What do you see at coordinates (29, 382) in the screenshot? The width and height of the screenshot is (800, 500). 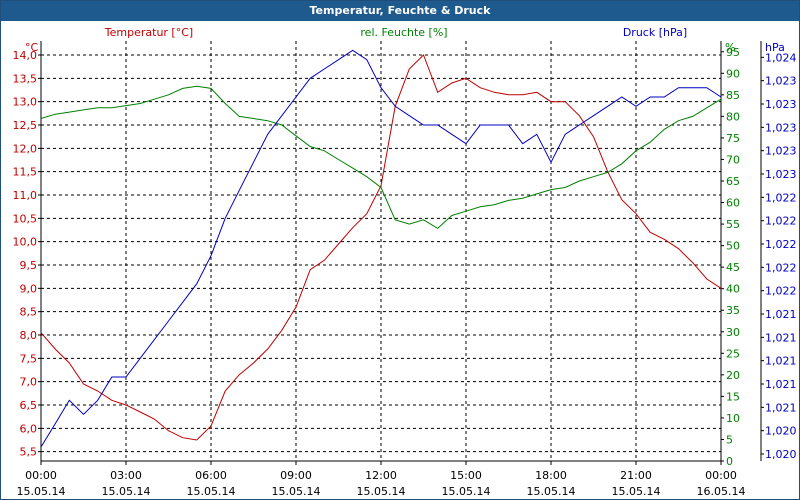 I see `y-tick-label-temperature: 7,0` at bounding box center [29, 382].